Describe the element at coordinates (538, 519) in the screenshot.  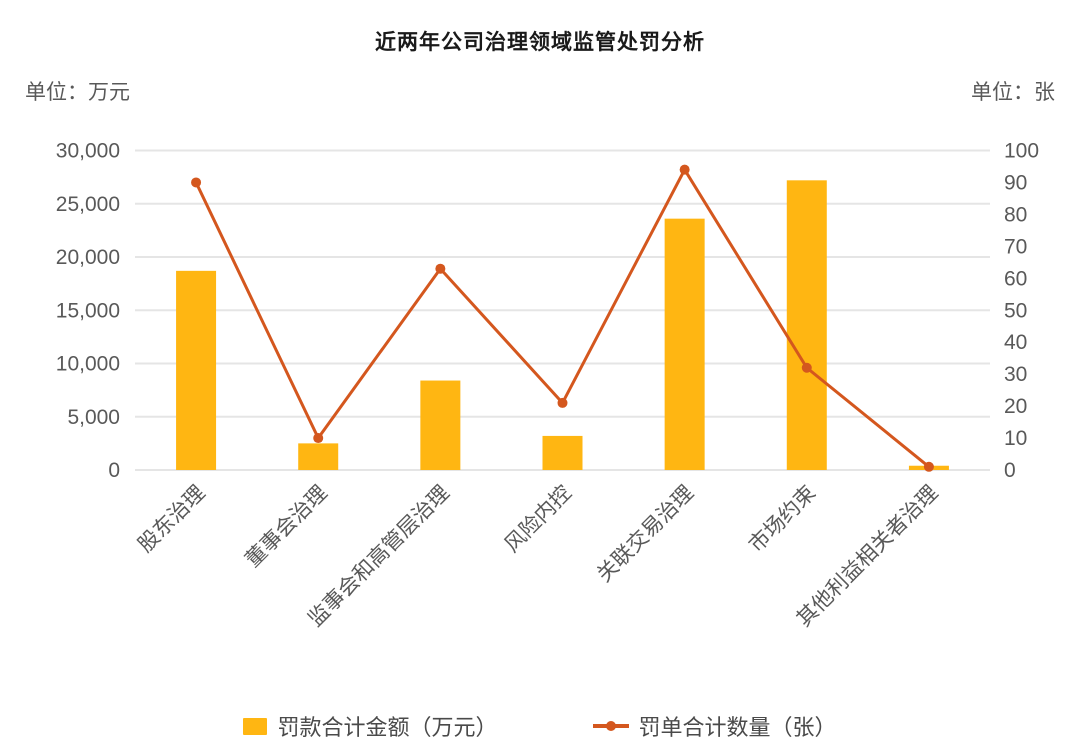
I see `svg-text: 风险内控` at that location.